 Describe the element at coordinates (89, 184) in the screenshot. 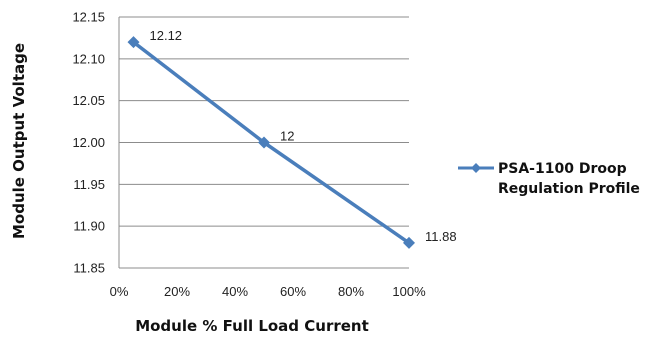

I see `y-tick-label: 11.95` at that location.